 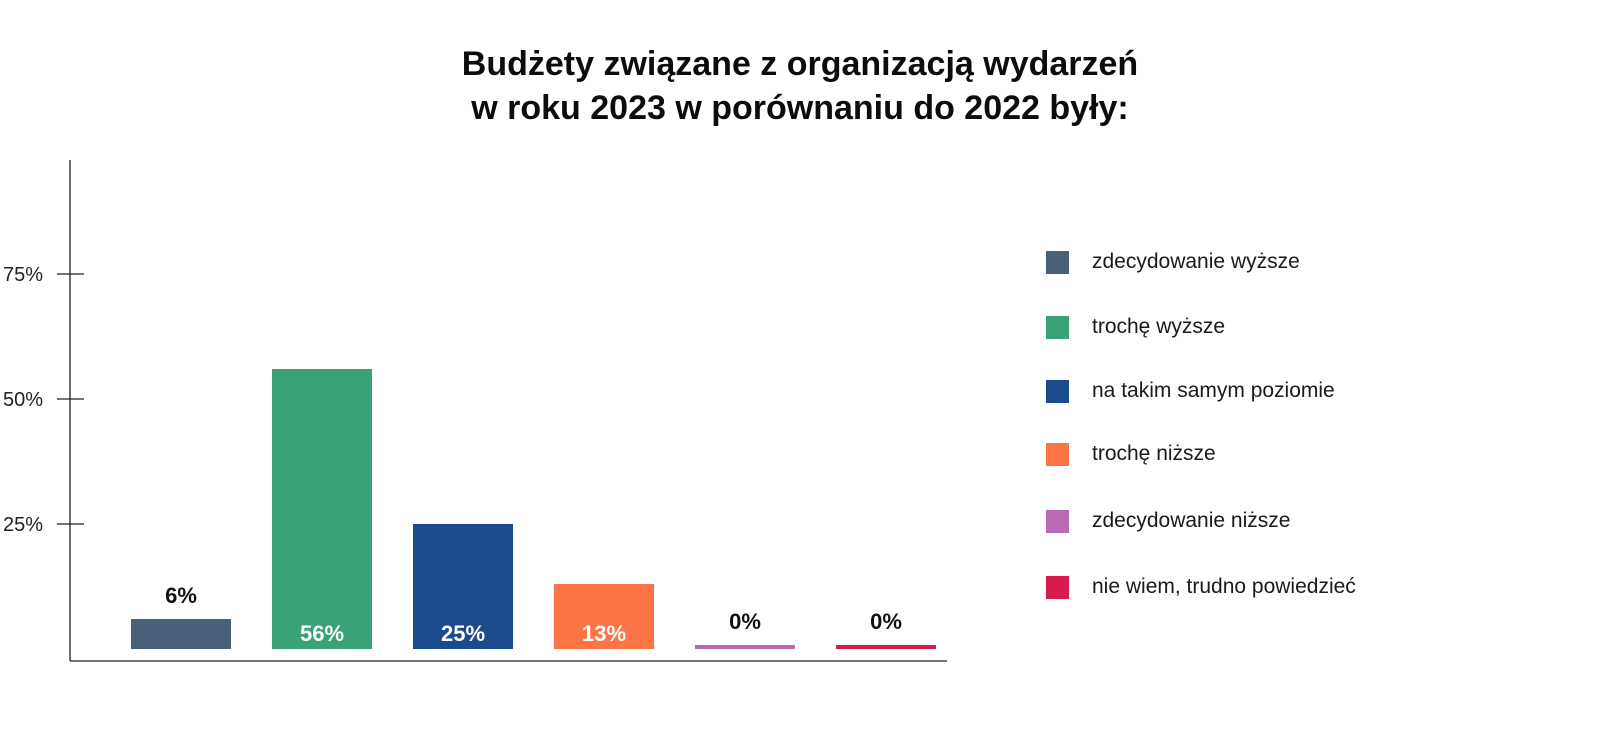 What do you see at coordinates (322, 633) in the screenshot?
I see `bar-value-label: 56%` at bounding box center [322, 633].